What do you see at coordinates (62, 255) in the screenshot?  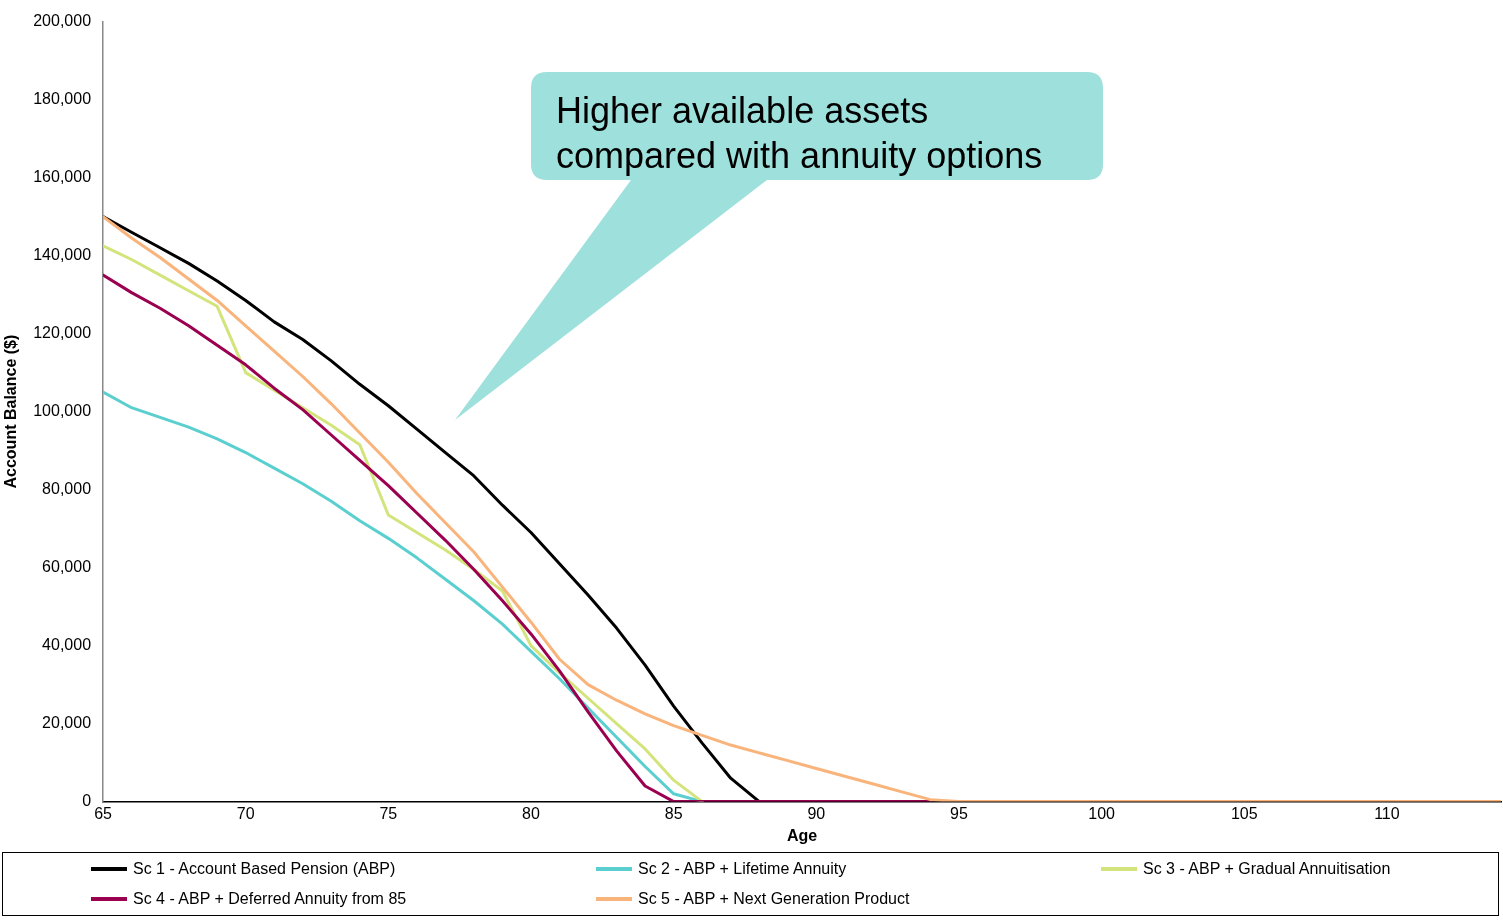 I see `y-tick-label: 140,000` at bounding box center [62, 255].